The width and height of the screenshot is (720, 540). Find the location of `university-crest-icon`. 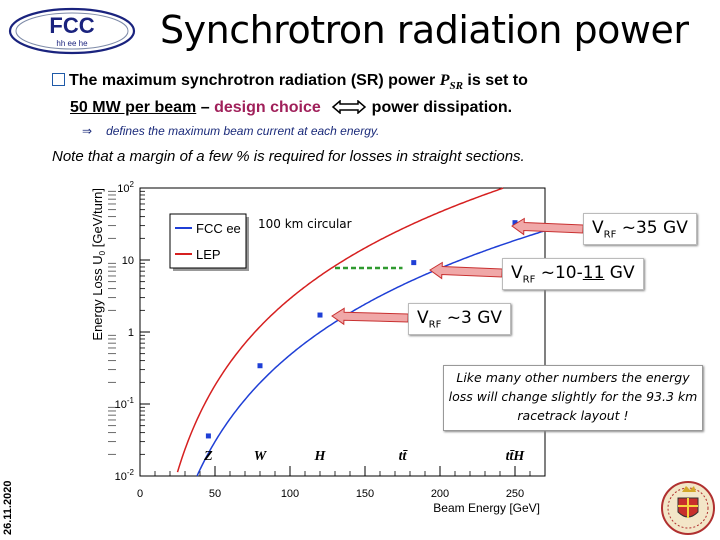

university-crest-icon is located at coordinates (688, 508).